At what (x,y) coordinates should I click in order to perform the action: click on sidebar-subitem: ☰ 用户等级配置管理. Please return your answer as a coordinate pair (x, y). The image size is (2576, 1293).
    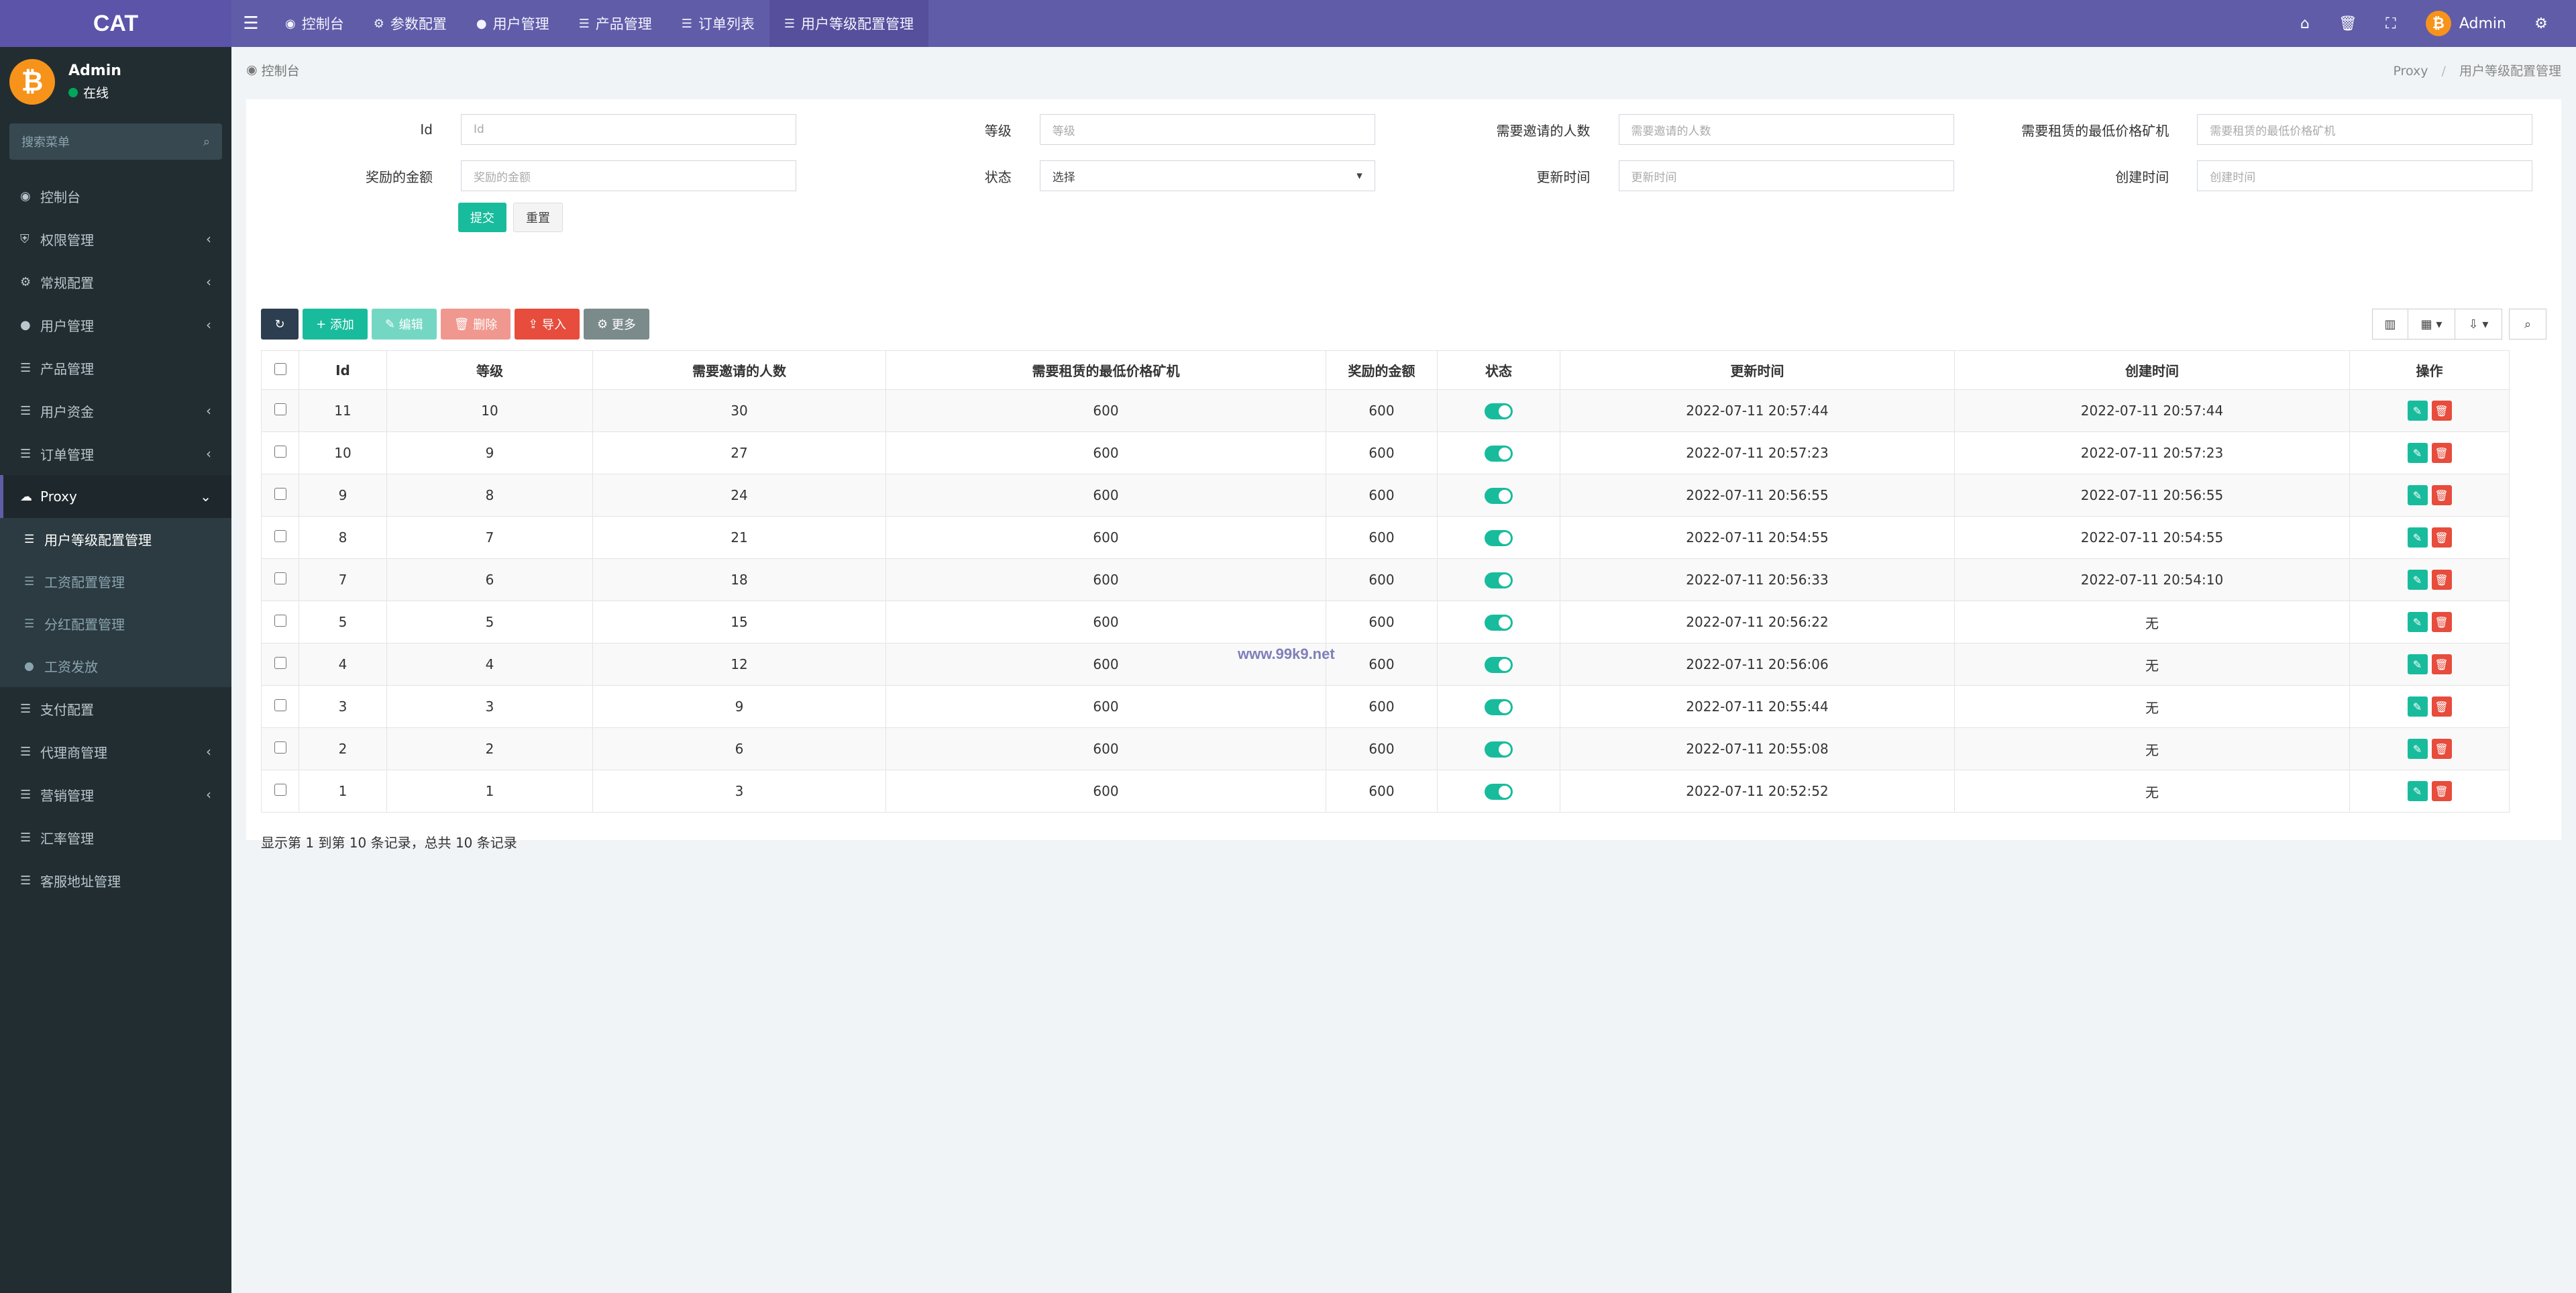
    Looking at the image, I should click on (115, 539).